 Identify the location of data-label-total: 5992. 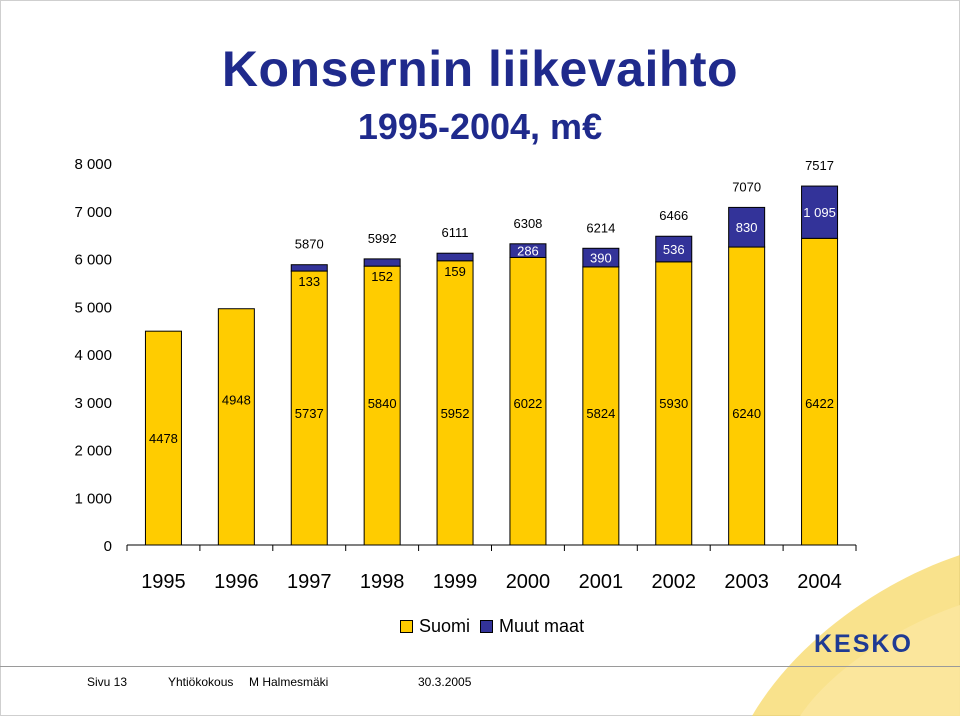
(382, 238).